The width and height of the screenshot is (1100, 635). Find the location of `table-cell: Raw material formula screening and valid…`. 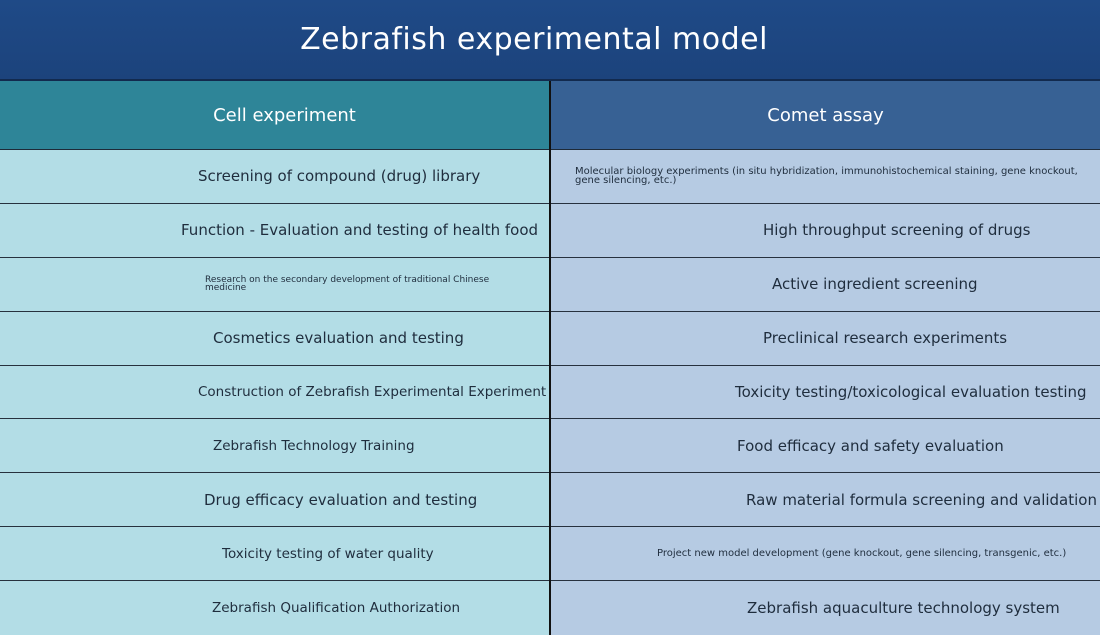

table-cell: Raw material formula screening and valid… is located at coordinates (921, 499).